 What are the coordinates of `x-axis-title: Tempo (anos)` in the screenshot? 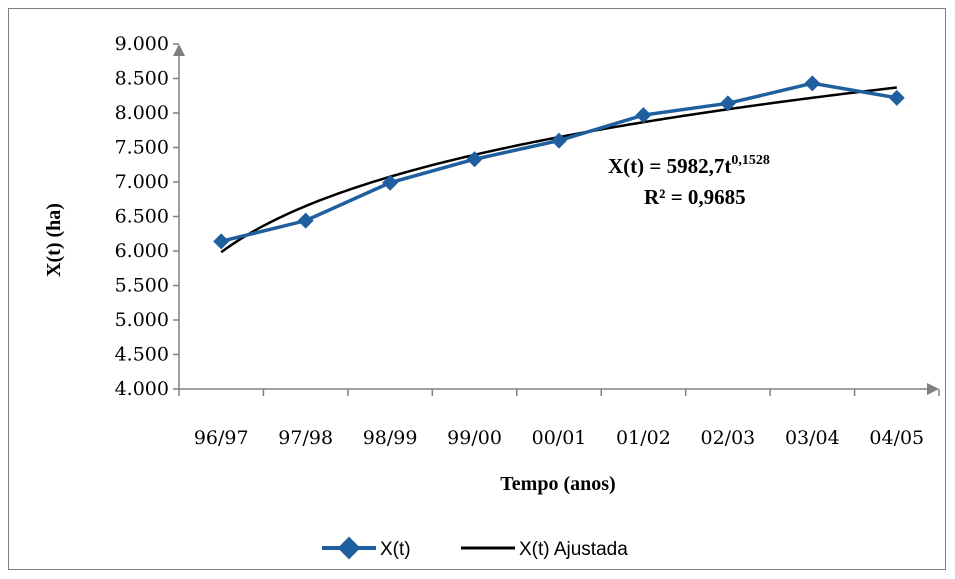 It's located at (557, 484).